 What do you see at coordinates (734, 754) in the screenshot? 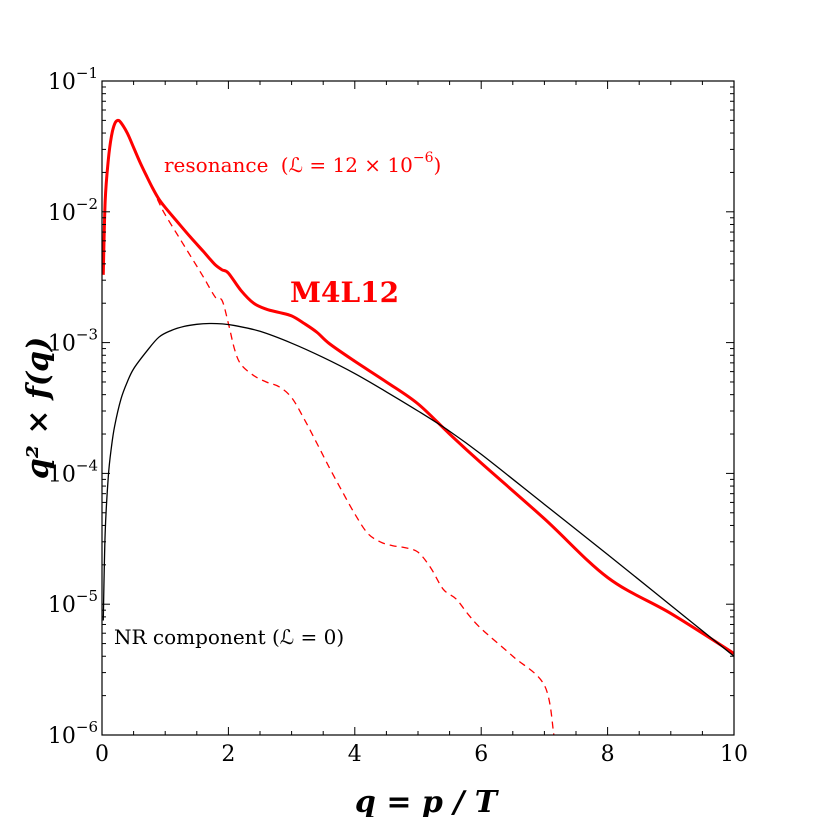
I see `x-tick-label: 10` at bounding box center [734, 754].